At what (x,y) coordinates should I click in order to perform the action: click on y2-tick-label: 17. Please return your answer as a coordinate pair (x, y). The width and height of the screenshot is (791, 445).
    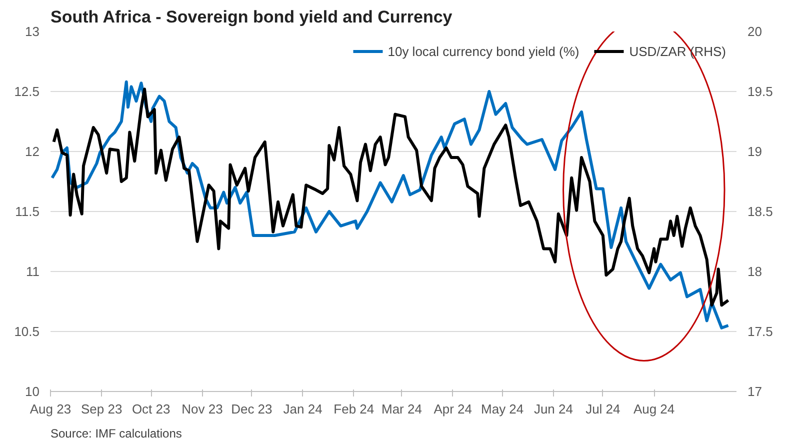
    Looking at the image, I should click on (755, 391).